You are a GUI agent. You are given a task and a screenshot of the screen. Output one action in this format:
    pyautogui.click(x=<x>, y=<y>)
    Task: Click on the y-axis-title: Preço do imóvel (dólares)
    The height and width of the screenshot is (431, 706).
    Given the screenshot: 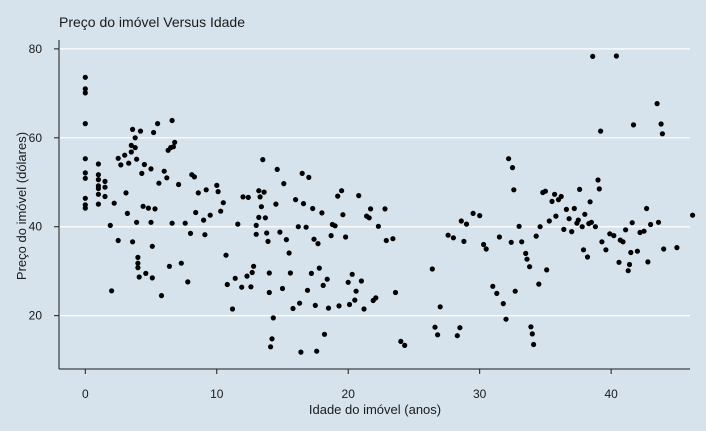 What is the action you would take?
    pyautogui.click(x=21, y=206)
    